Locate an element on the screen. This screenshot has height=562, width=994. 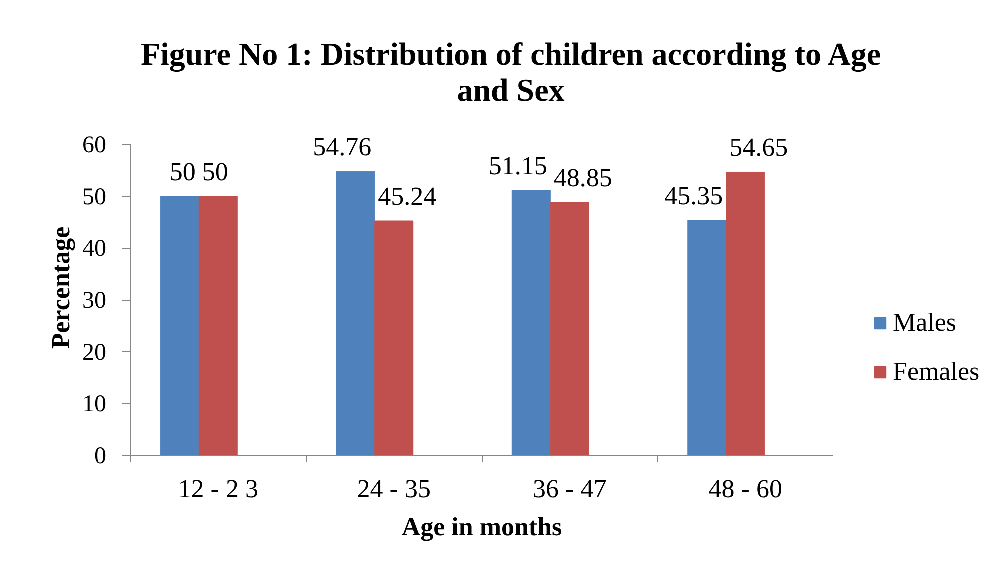
data-label: 54.76 is located at coordinates (342, 147).